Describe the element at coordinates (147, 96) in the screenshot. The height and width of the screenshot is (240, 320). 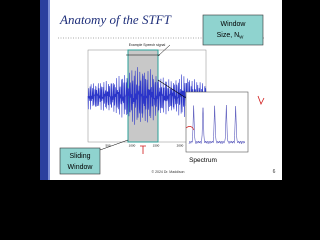
I see `waveform` at that location.